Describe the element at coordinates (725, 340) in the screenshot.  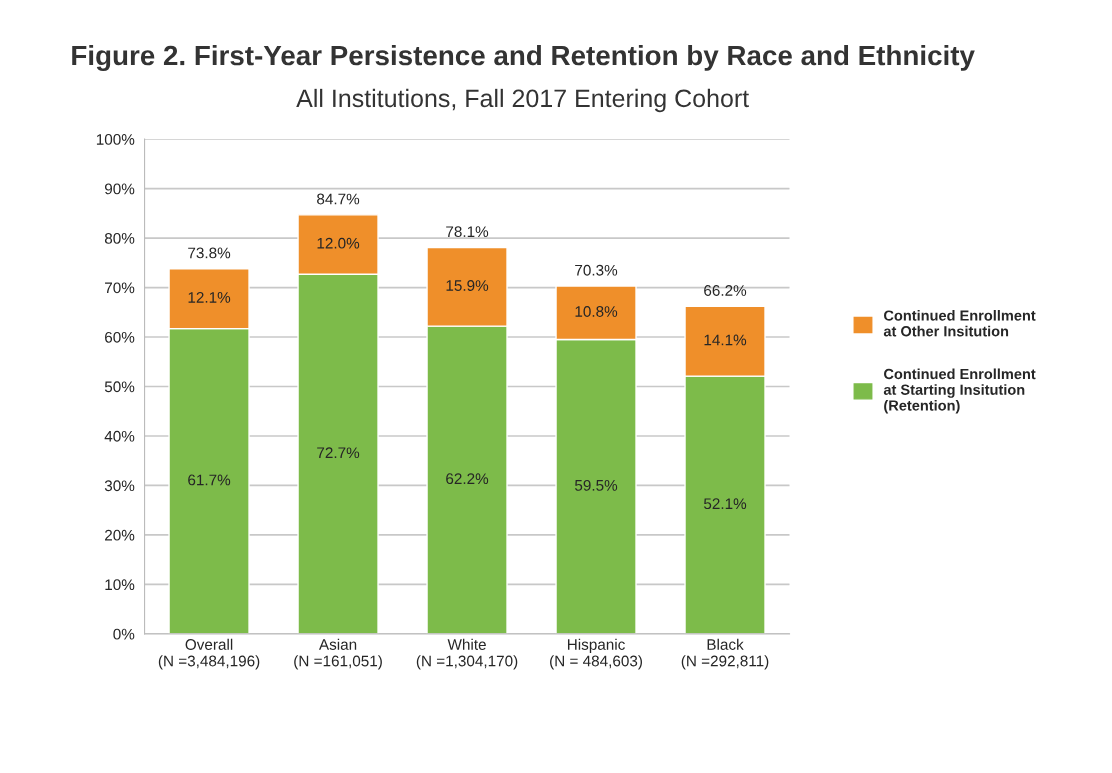
I see `data-label: 14.1%` at that location.